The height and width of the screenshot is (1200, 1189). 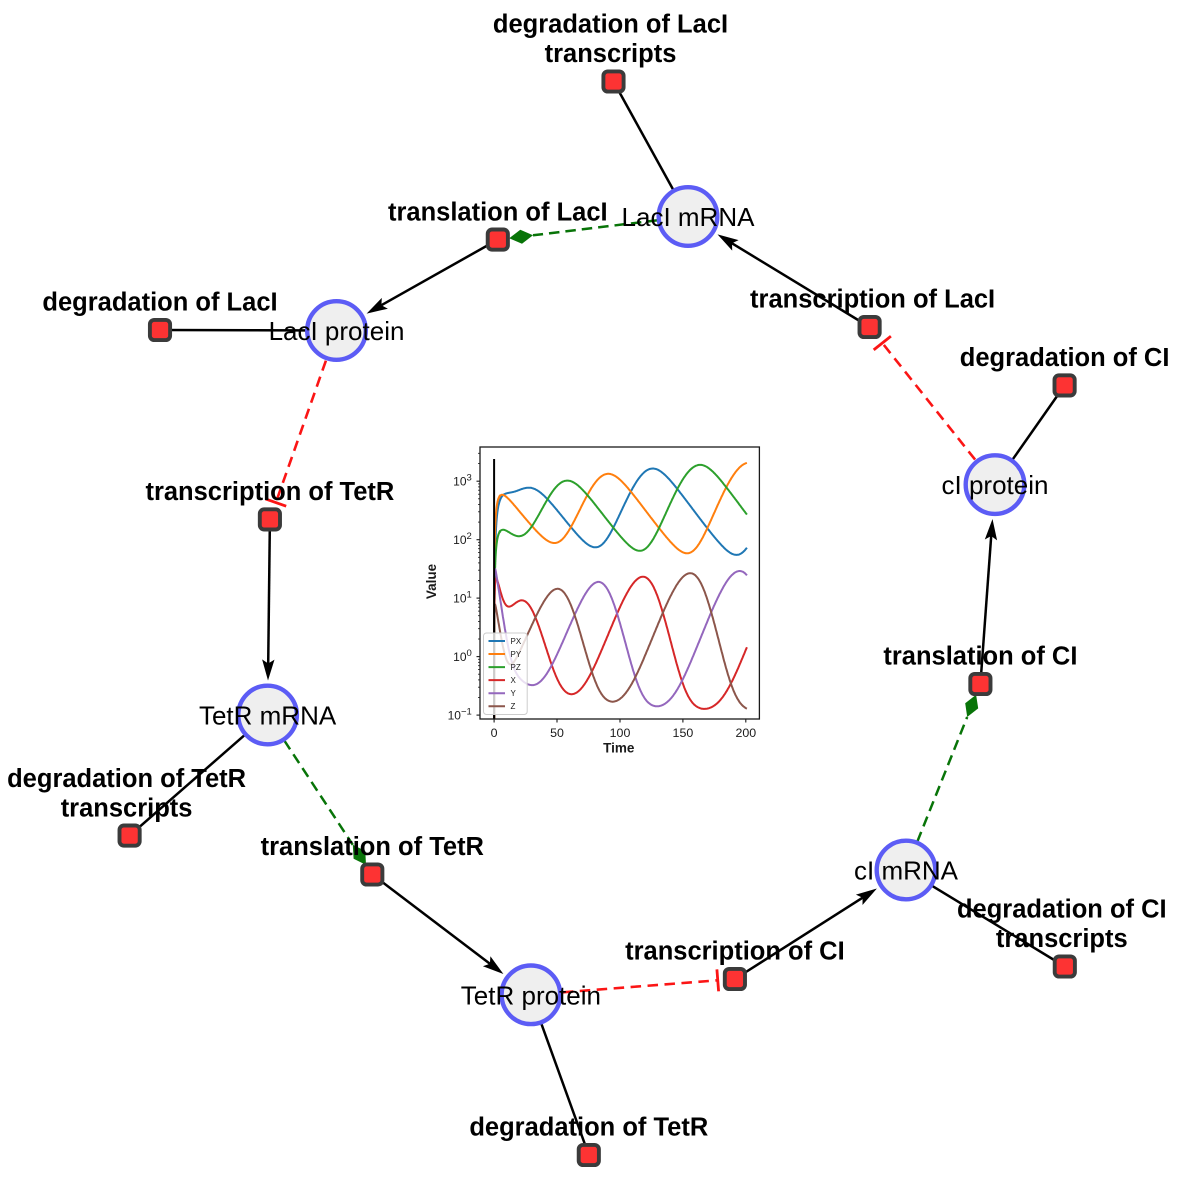 What do you see at coordinates (980, 657) in the screenshot?
I see `svg-text: translation of CI` at bounding box center [980, 657].